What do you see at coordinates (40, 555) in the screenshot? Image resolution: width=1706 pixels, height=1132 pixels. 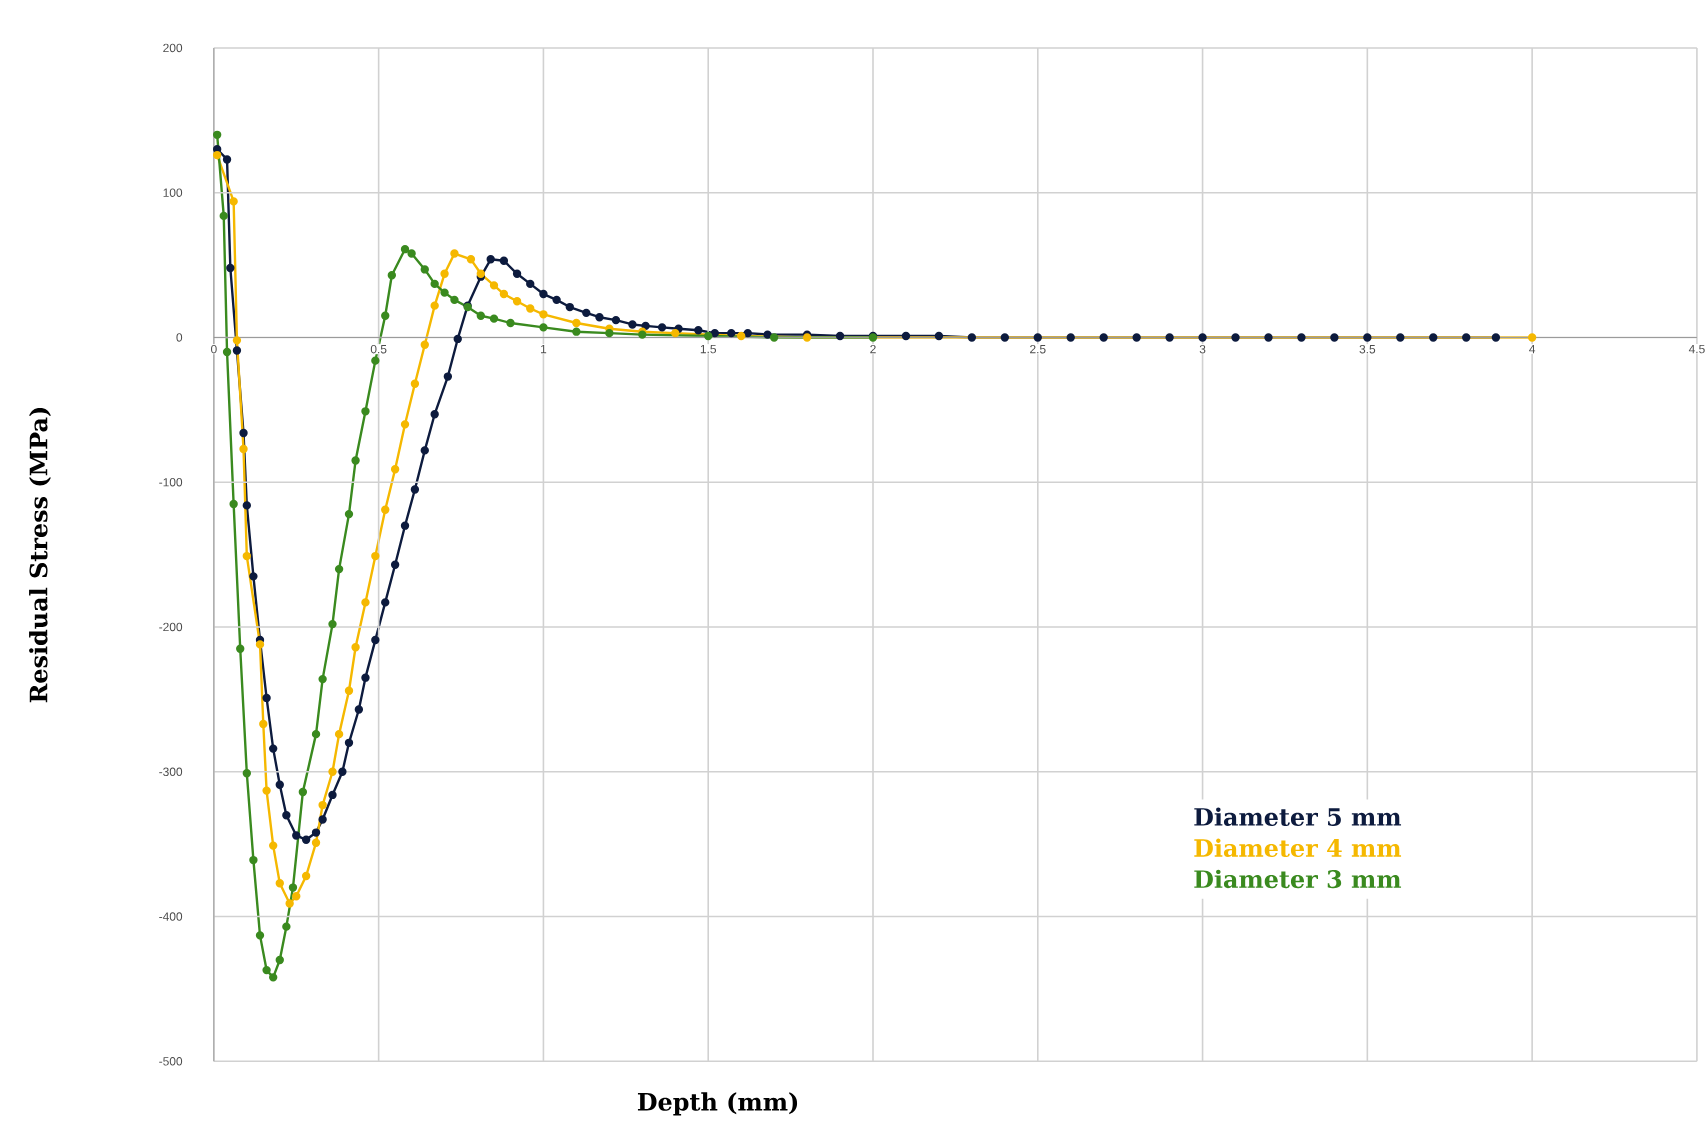 I see `y-axis-title: Residual Stress (MPa)` at bounding box center [40, 555].